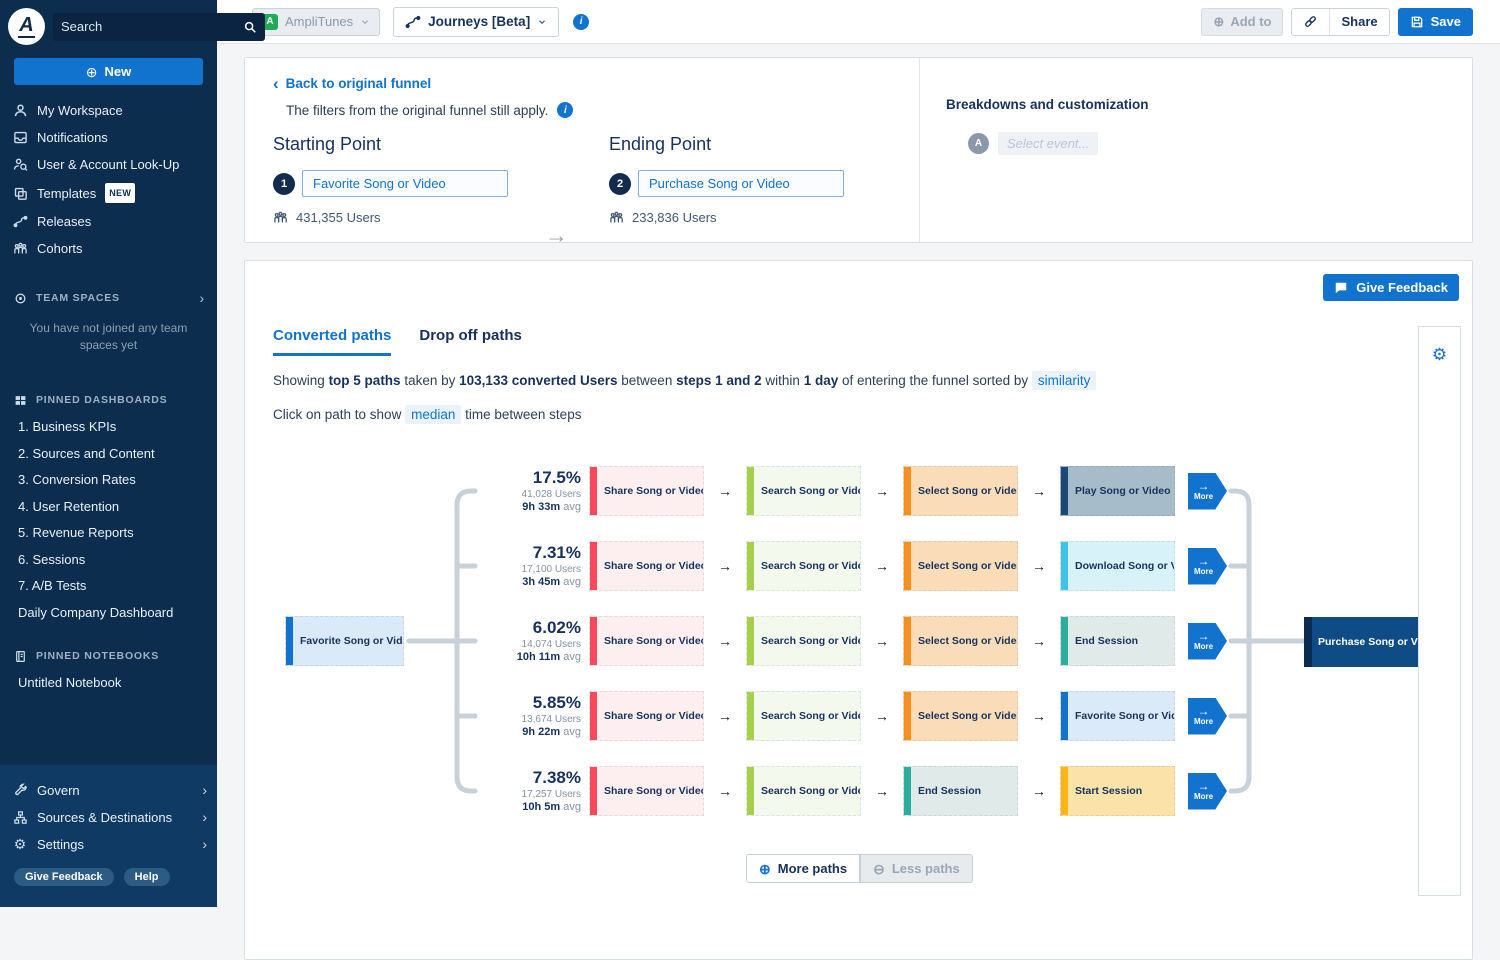  I want to click on path-node: Play Song or Video, so click(1117, 491).